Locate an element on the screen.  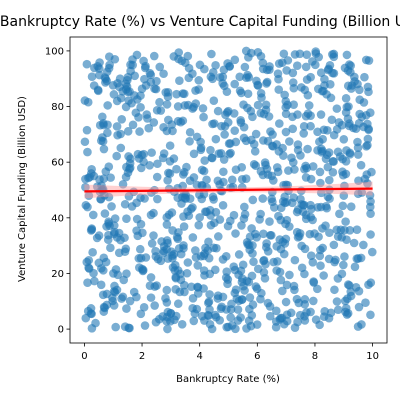
x-tick-label: 10 is located at coordinates (372, 356).